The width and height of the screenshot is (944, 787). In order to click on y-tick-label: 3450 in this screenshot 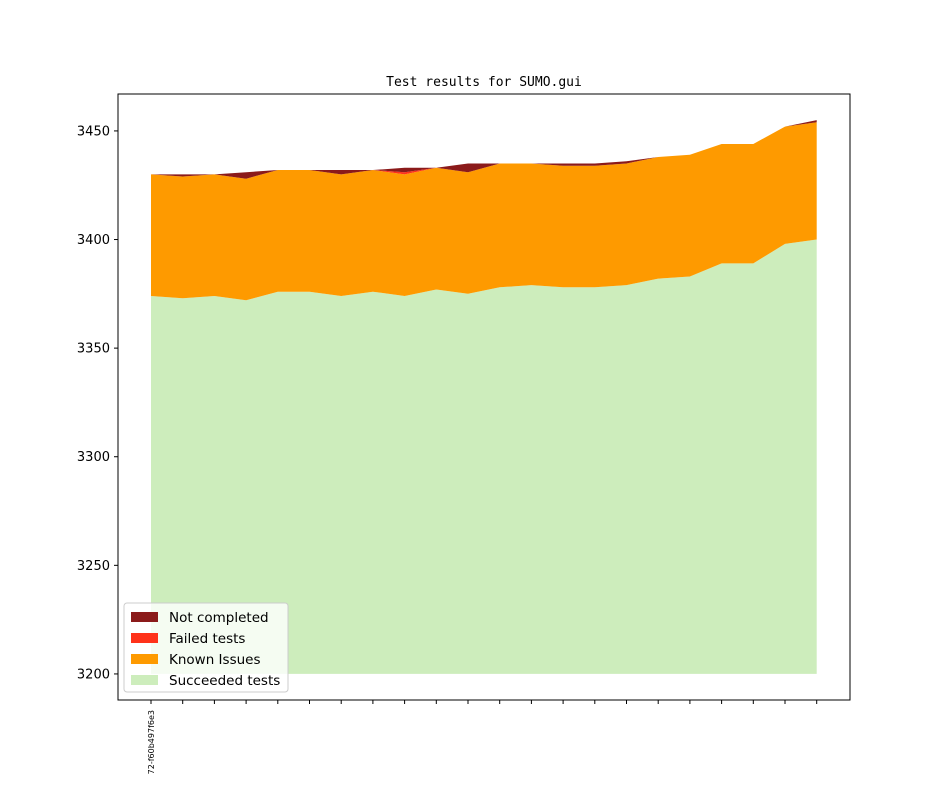, I will do `click(93, 131)`.